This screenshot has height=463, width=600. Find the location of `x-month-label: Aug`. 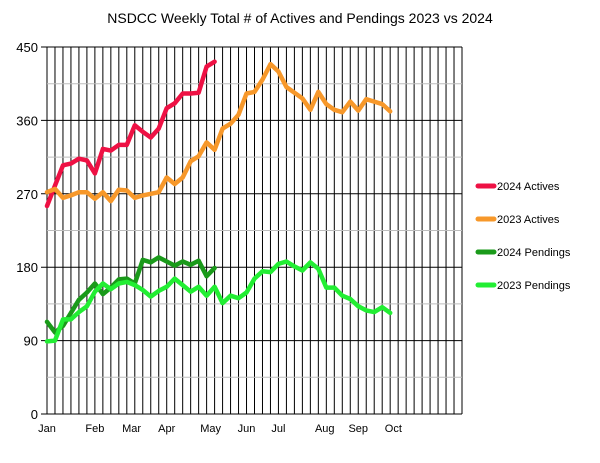

x-month-label: Aug is located at coordinates (325, 429).